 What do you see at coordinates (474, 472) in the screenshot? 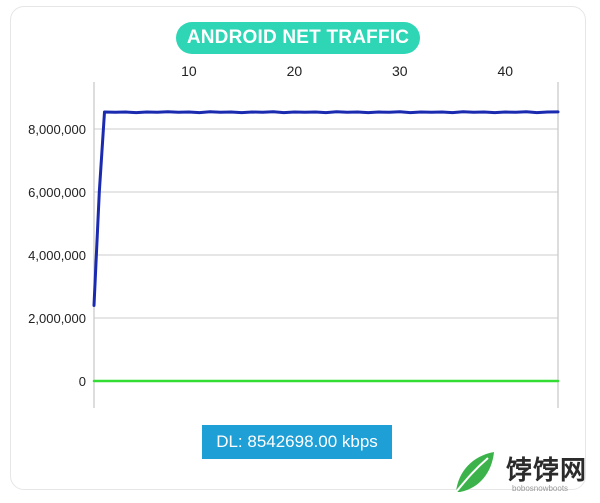
I see `leaf-logo-icon` at bounding box center [474, 472].